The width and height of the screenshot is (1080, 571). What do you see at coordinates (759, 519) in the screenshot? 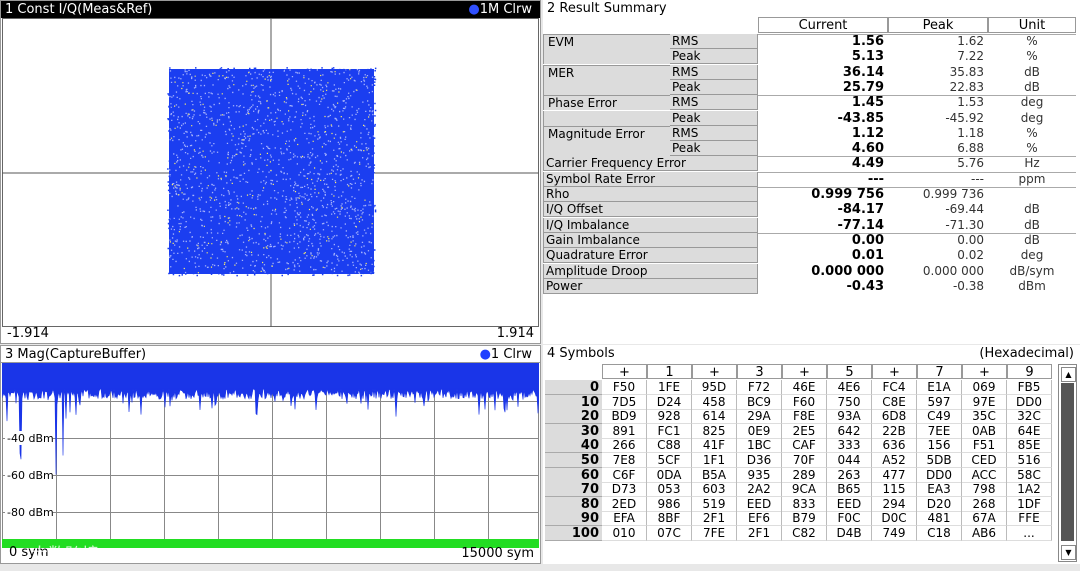
I see `symbol-value: EF6` at bounding box center [759, 519].